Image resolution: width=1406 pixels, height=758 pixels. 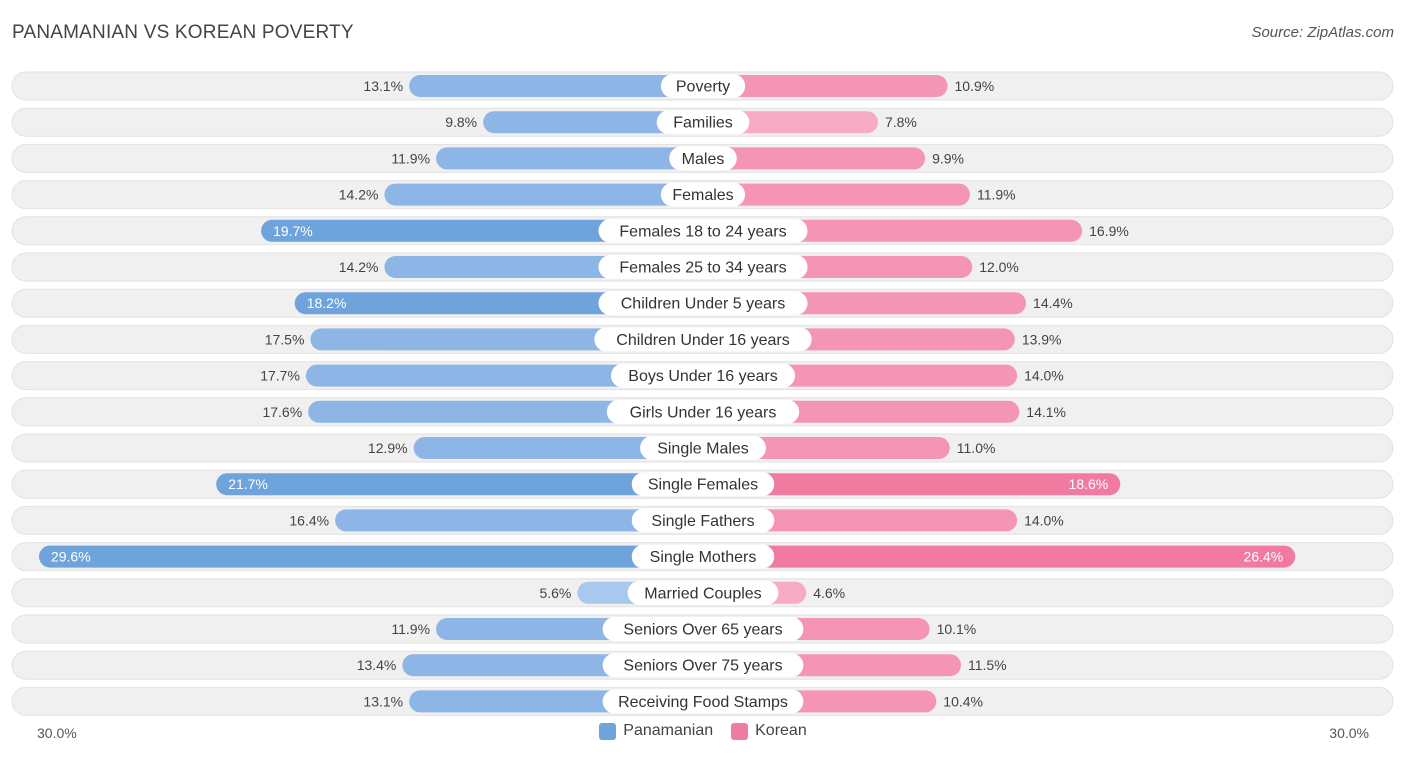 I want to click on legend-swatch-korean, so click(x=740, y=731).